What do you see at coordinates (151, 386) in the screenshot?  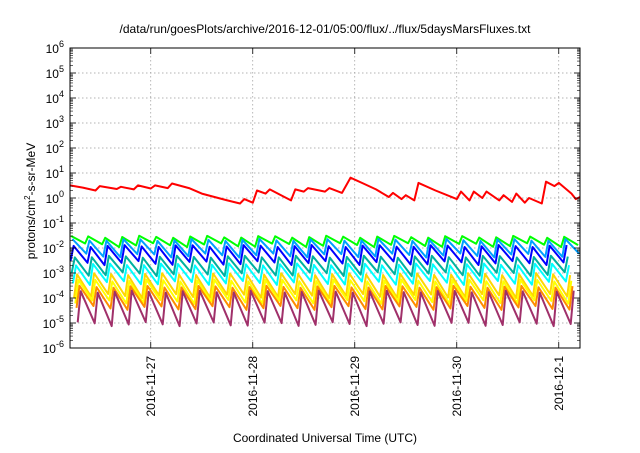 I see `x-tick-label: 2016-11-27` at bounding box center [151, 386].